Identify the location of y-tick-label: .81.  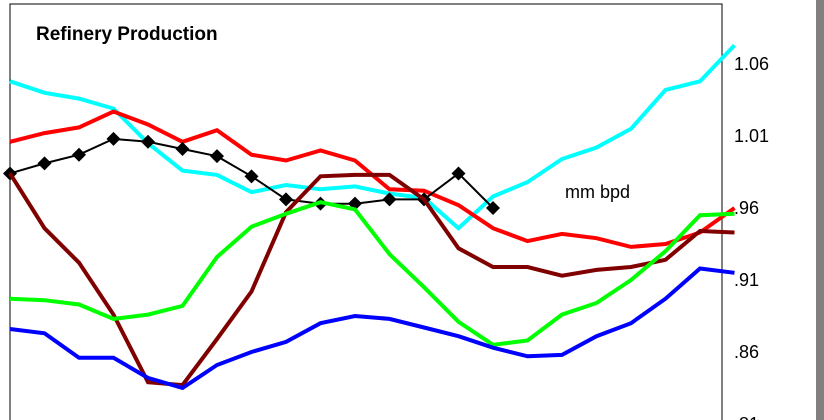
(746, 417).